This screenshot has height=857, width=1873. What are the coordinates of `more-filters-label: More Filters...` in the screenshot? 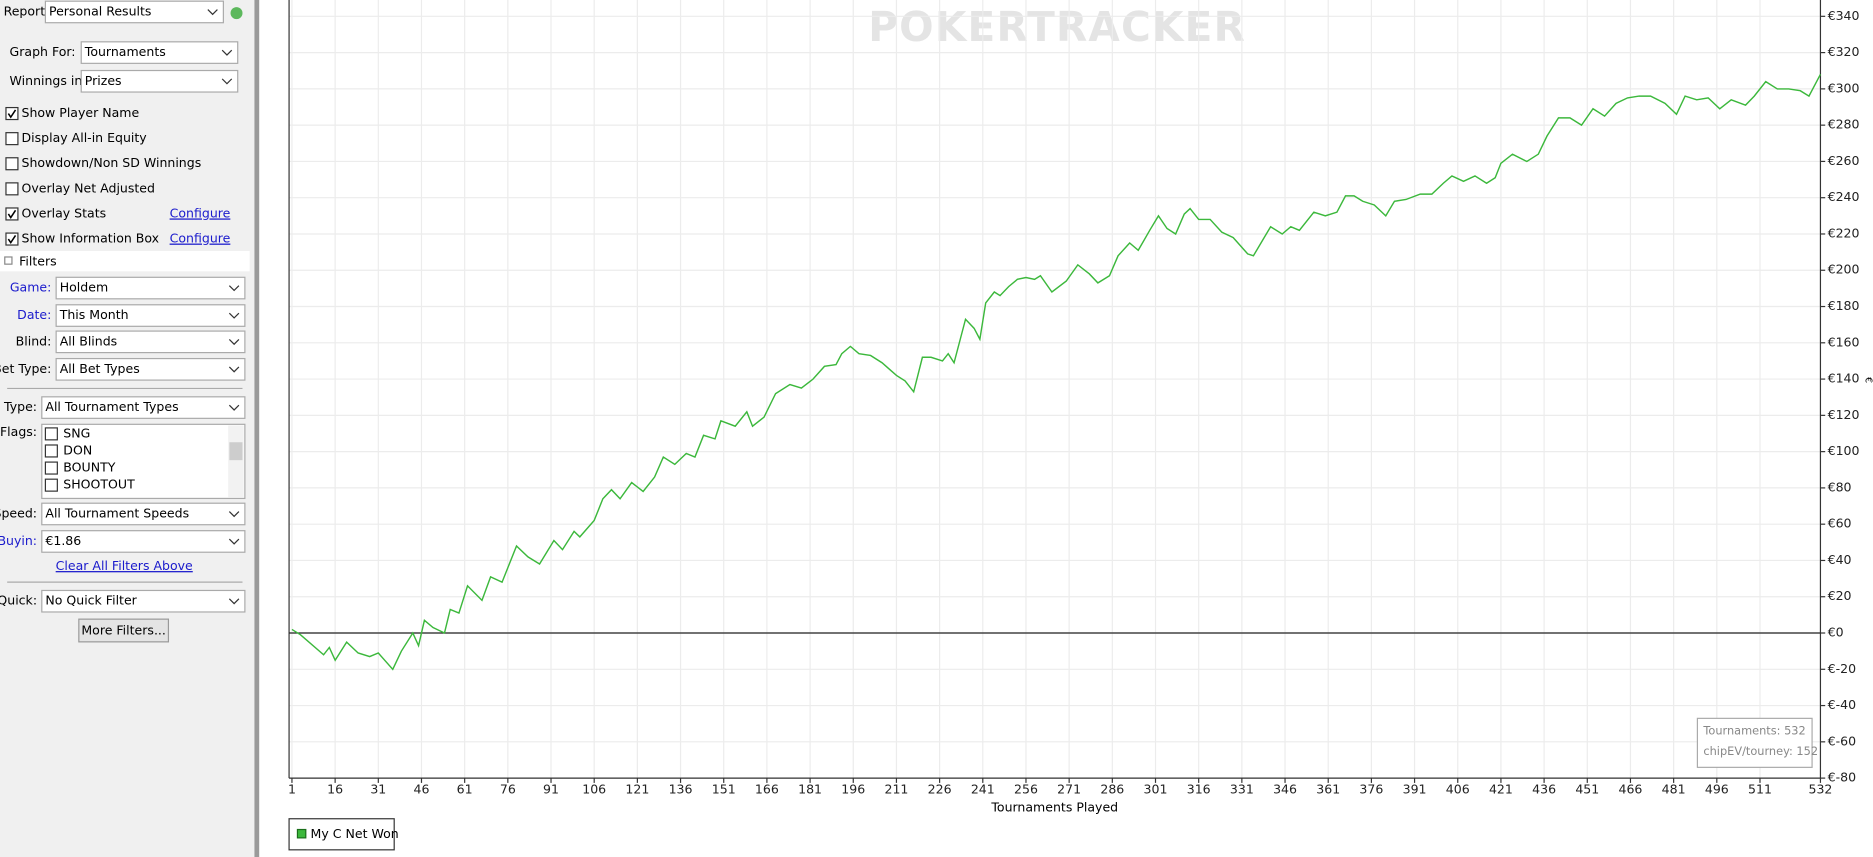 It's located at (123, 630).